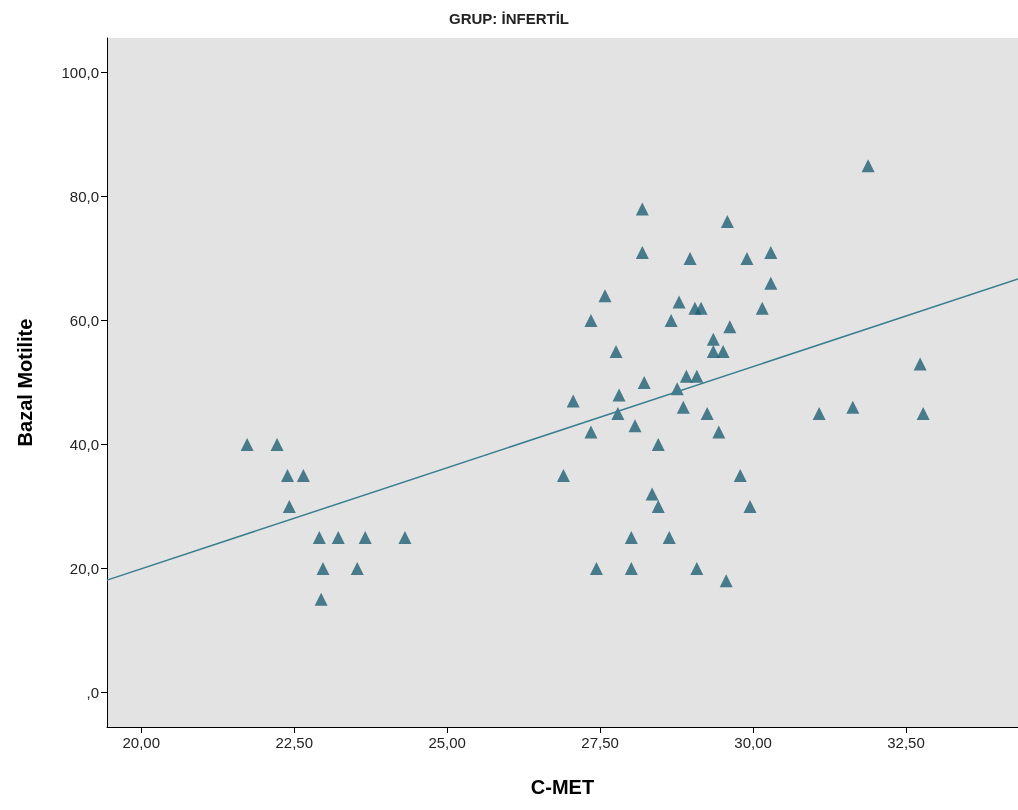  I want to click on x-tick-label: 32,50, so click(906, 742).